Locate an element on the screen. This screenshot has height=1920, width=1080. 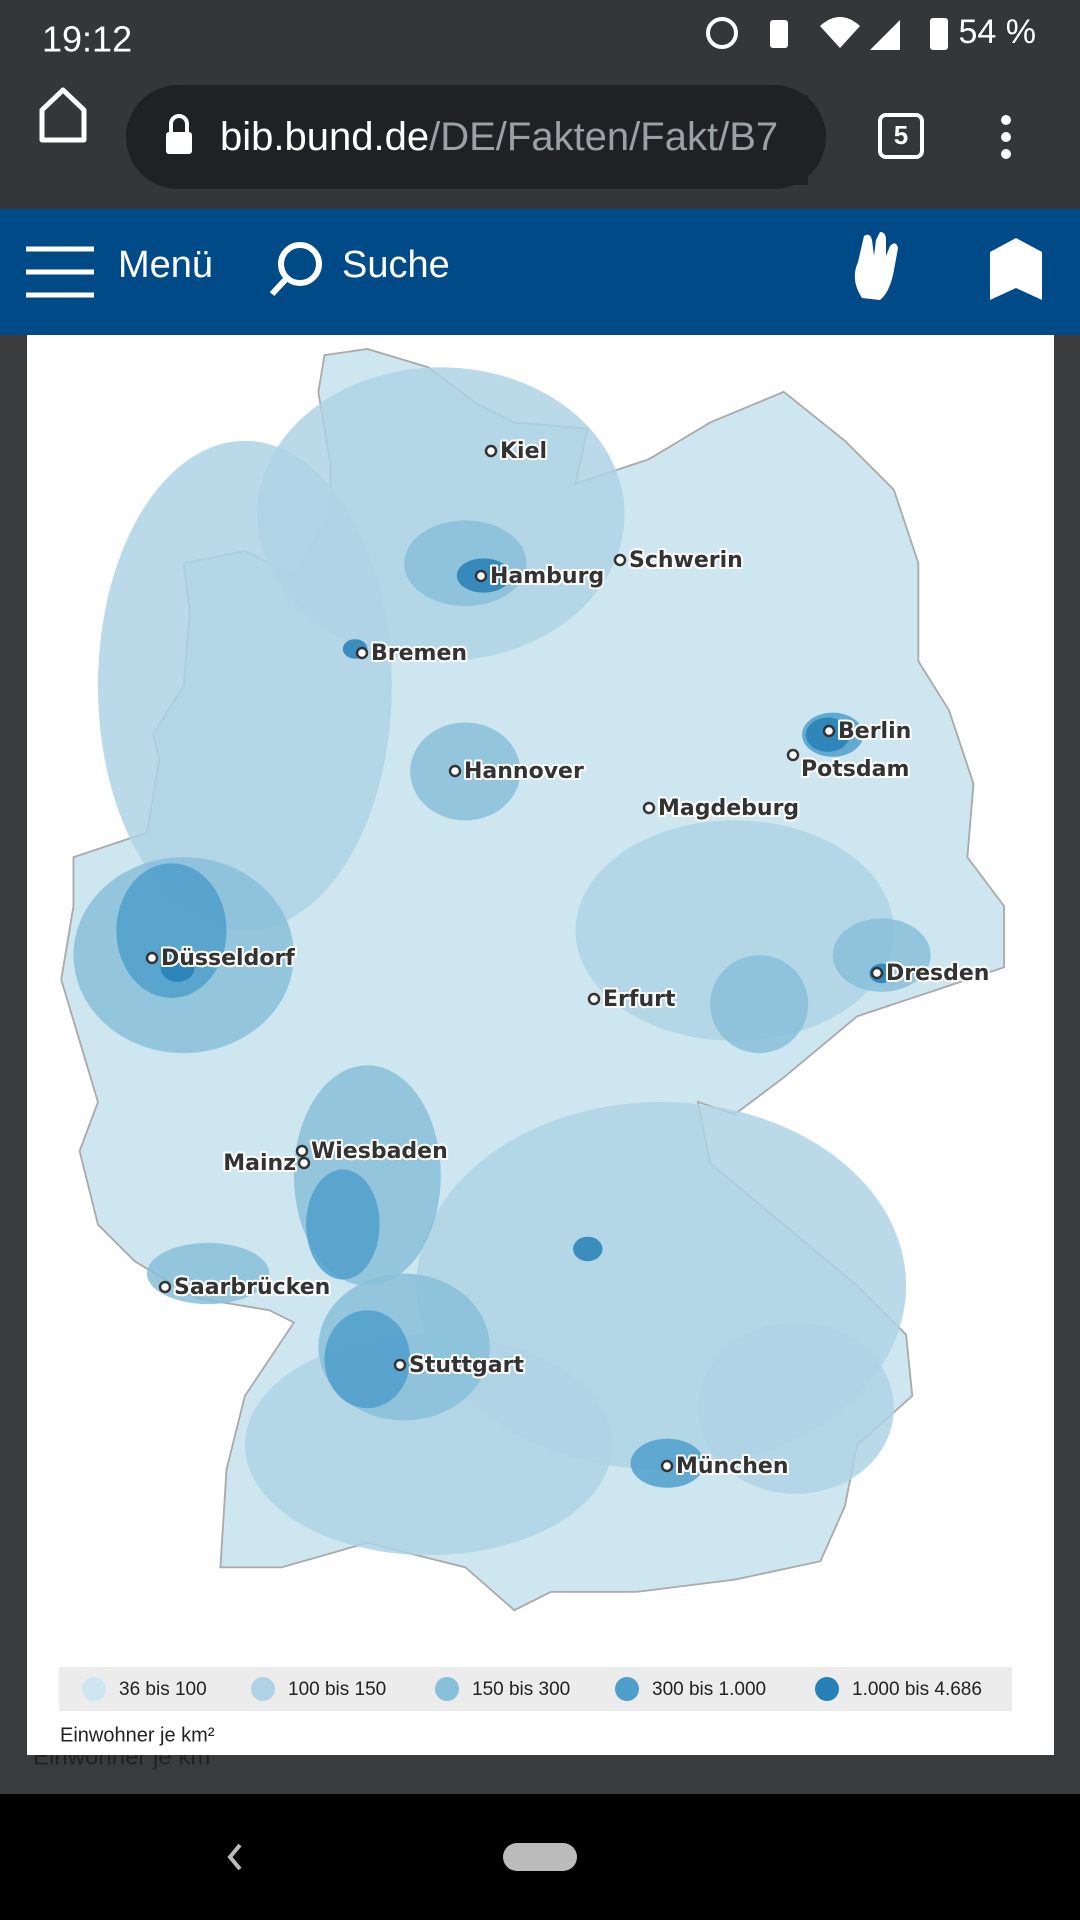
city-label: Berlin is located at coordinates (874, 731).